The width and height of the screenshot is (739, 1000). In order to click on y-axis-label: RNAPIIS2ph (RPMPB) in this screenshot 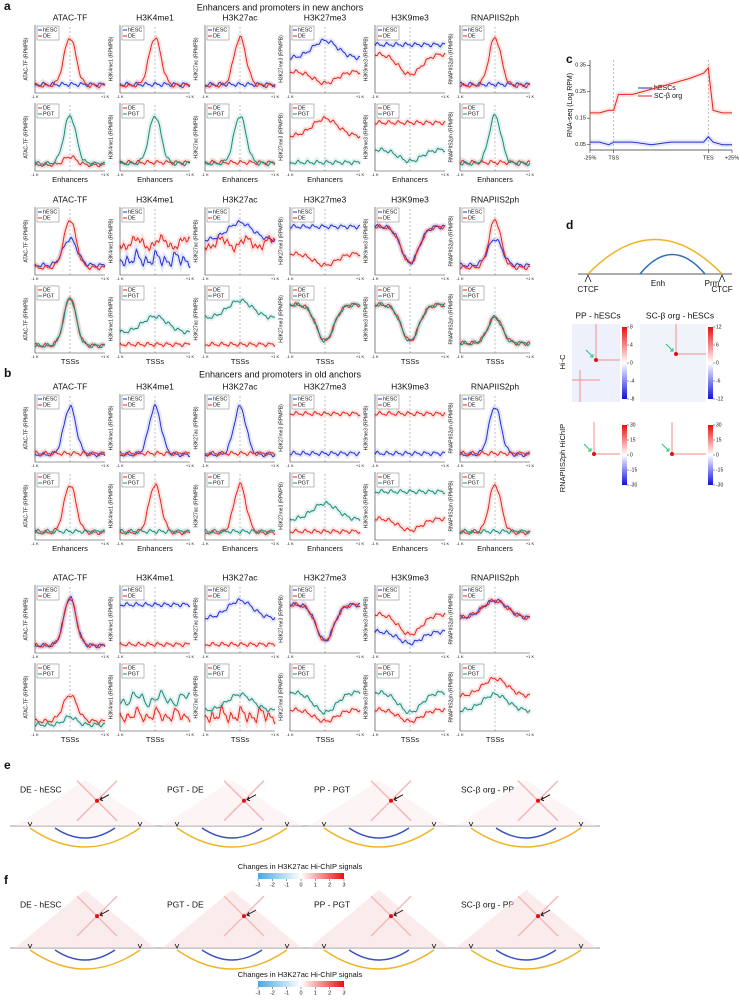, I will do `click(451, 618)`.